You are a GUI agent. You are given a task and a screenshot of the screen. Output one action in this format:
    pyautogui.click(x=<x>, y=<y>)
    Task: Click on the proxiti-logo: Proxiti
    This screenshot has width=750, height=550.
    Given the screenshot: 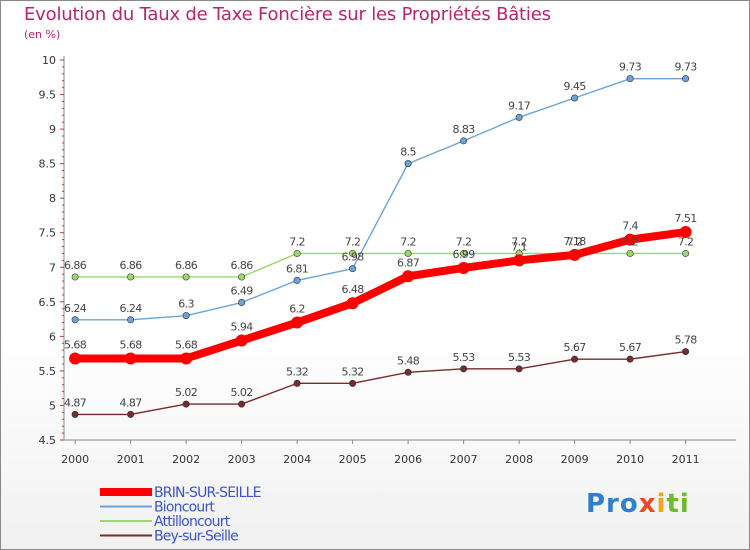 What is the action you would take?
    pyautogui.click(x=638, y=504)
    